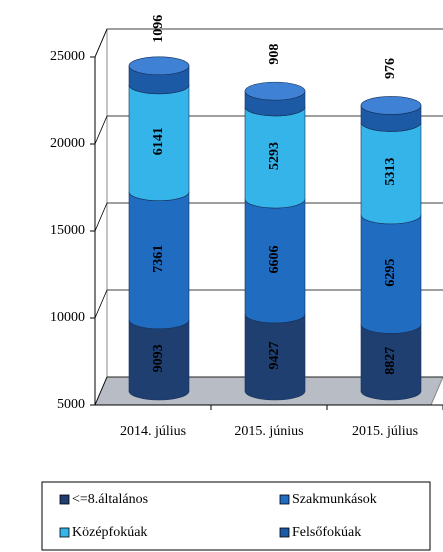 The image size is (443, 552). I want to click on x-tick-label: 2014. július, so click(153, 431).